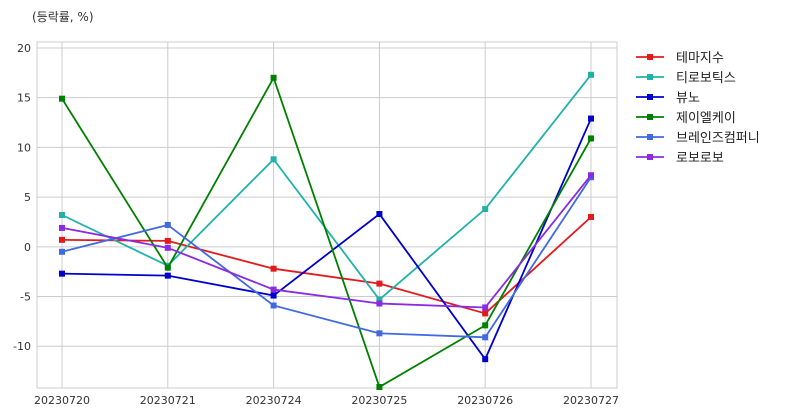 The height and width of the screenshot is (416, 787). I want to click on x-tick-label: 20230725, so click(379, 400).